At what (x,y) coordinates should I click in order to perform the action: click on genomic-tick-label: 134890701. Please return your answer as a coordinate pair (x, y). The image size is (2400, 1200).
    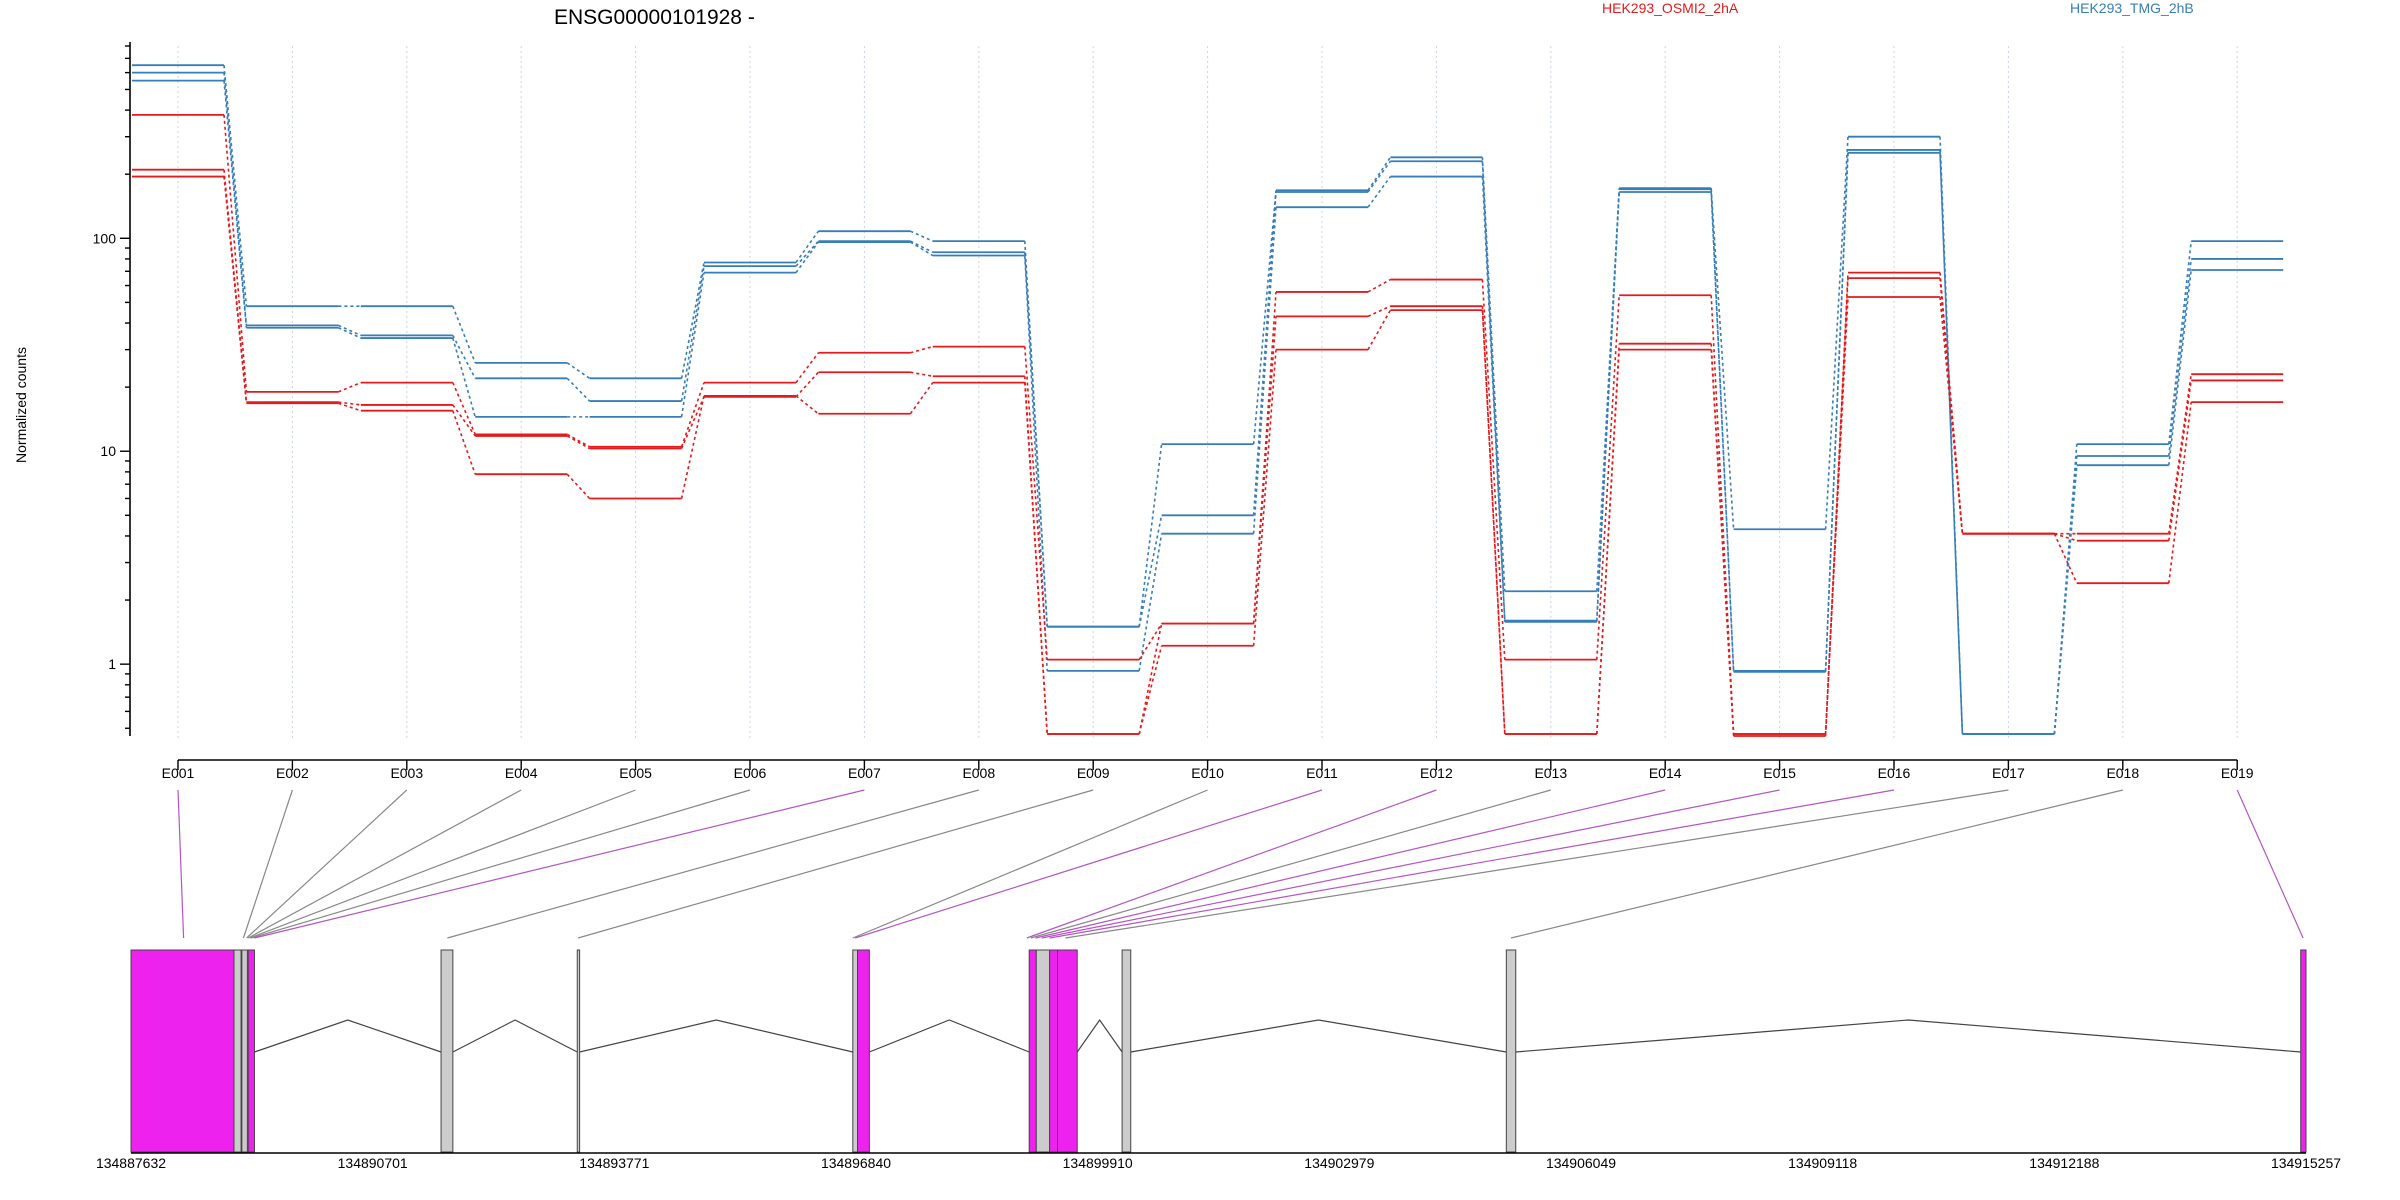
    Looking at the image, I should click on (373, 1163).